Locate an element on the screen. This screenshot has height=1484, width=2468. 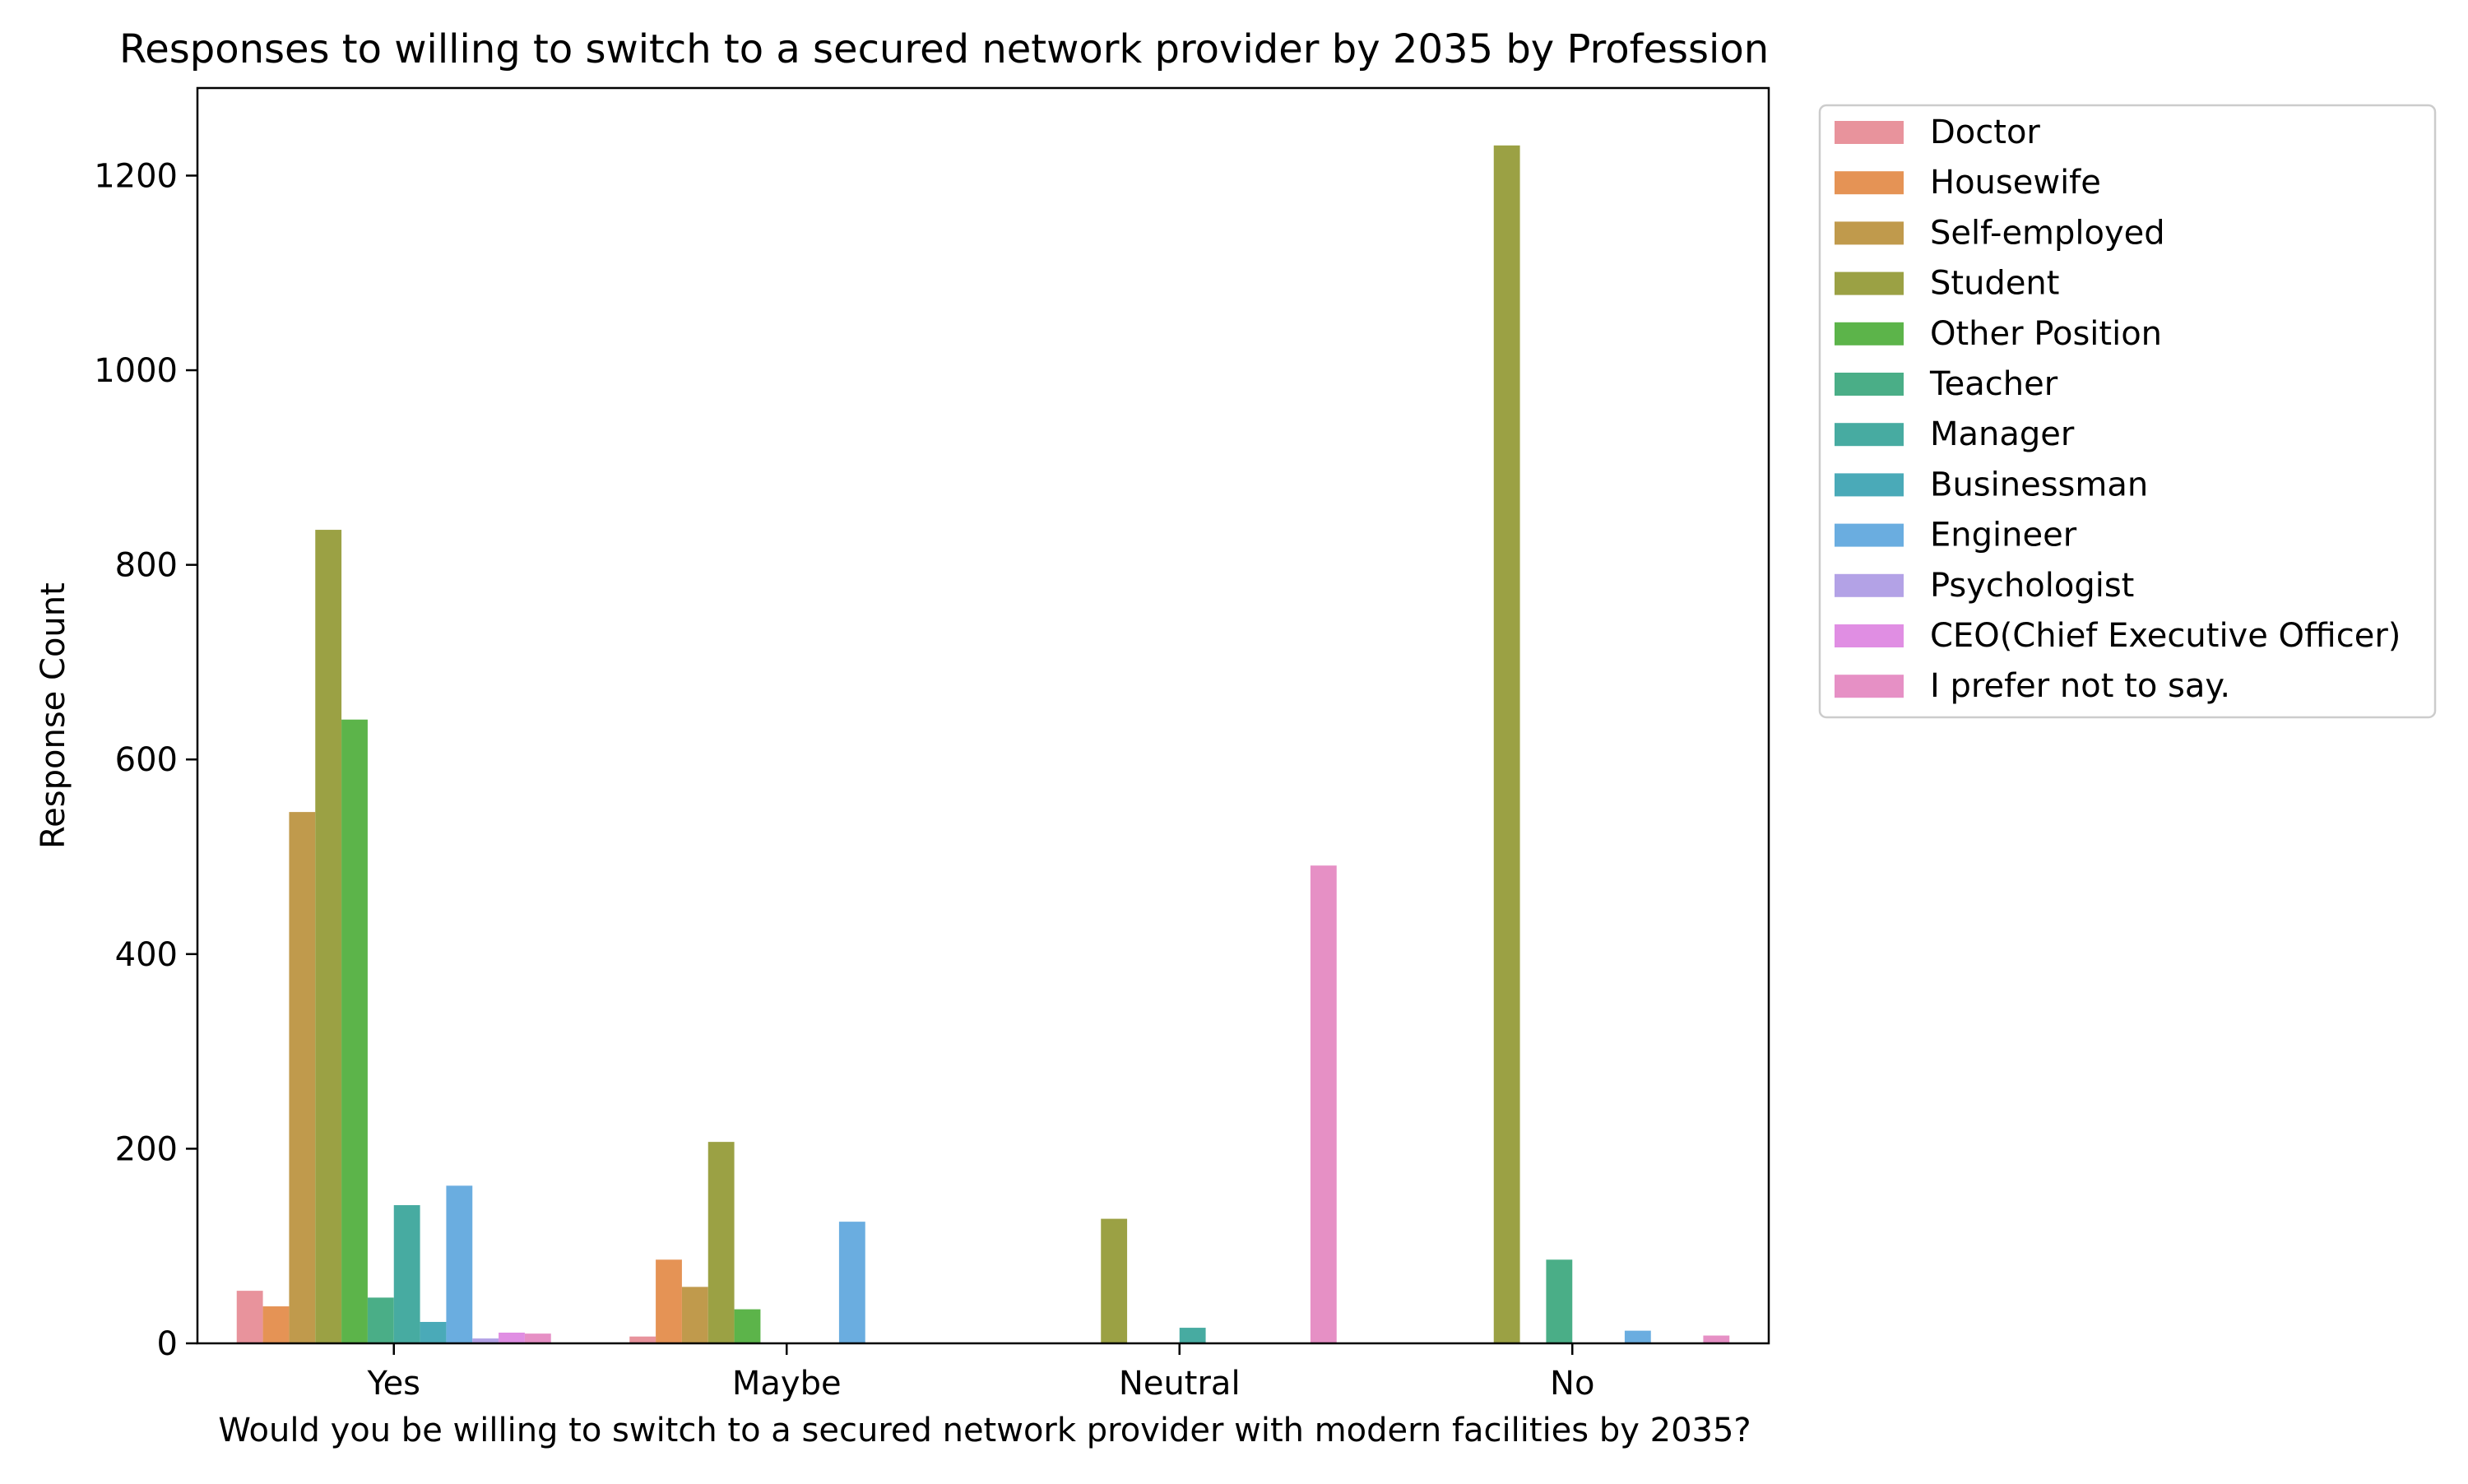
legend-label: Manager is located at coordinates (2002, 434).